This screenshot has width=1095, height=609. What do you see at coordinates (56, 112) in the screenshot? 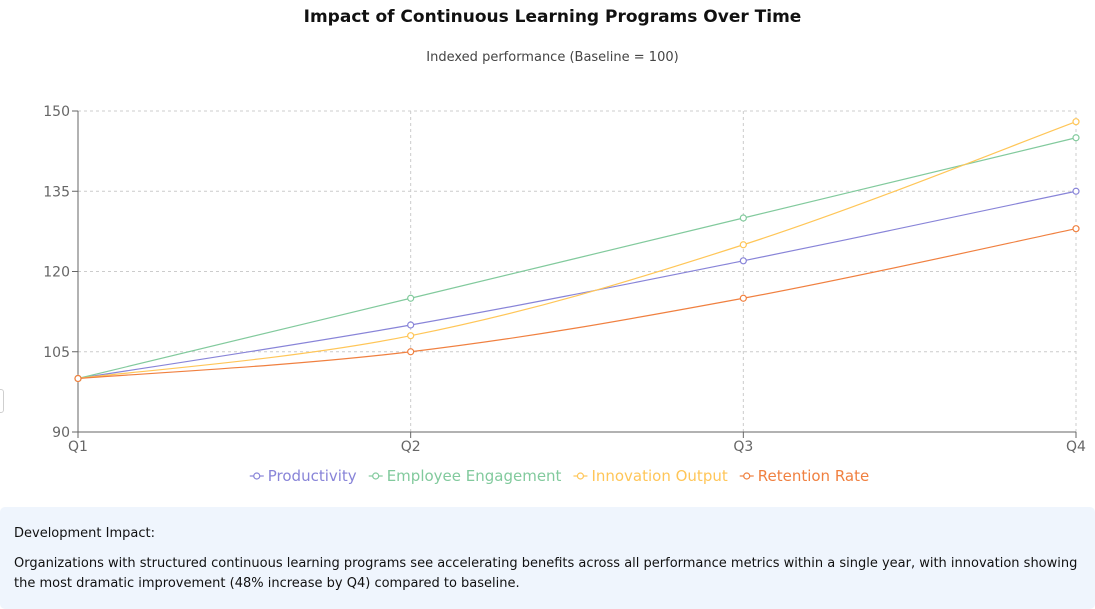
I see `y-tick-label: 150` at bounding box center [56, 112].